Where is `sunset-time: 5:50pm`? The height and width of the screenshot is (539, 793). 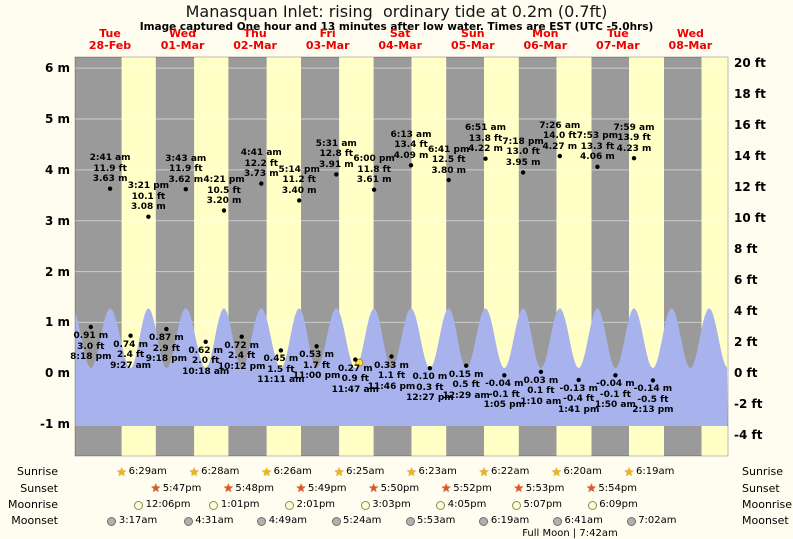
sunset-time: 5:50pm is located at coordinates (400, 488).